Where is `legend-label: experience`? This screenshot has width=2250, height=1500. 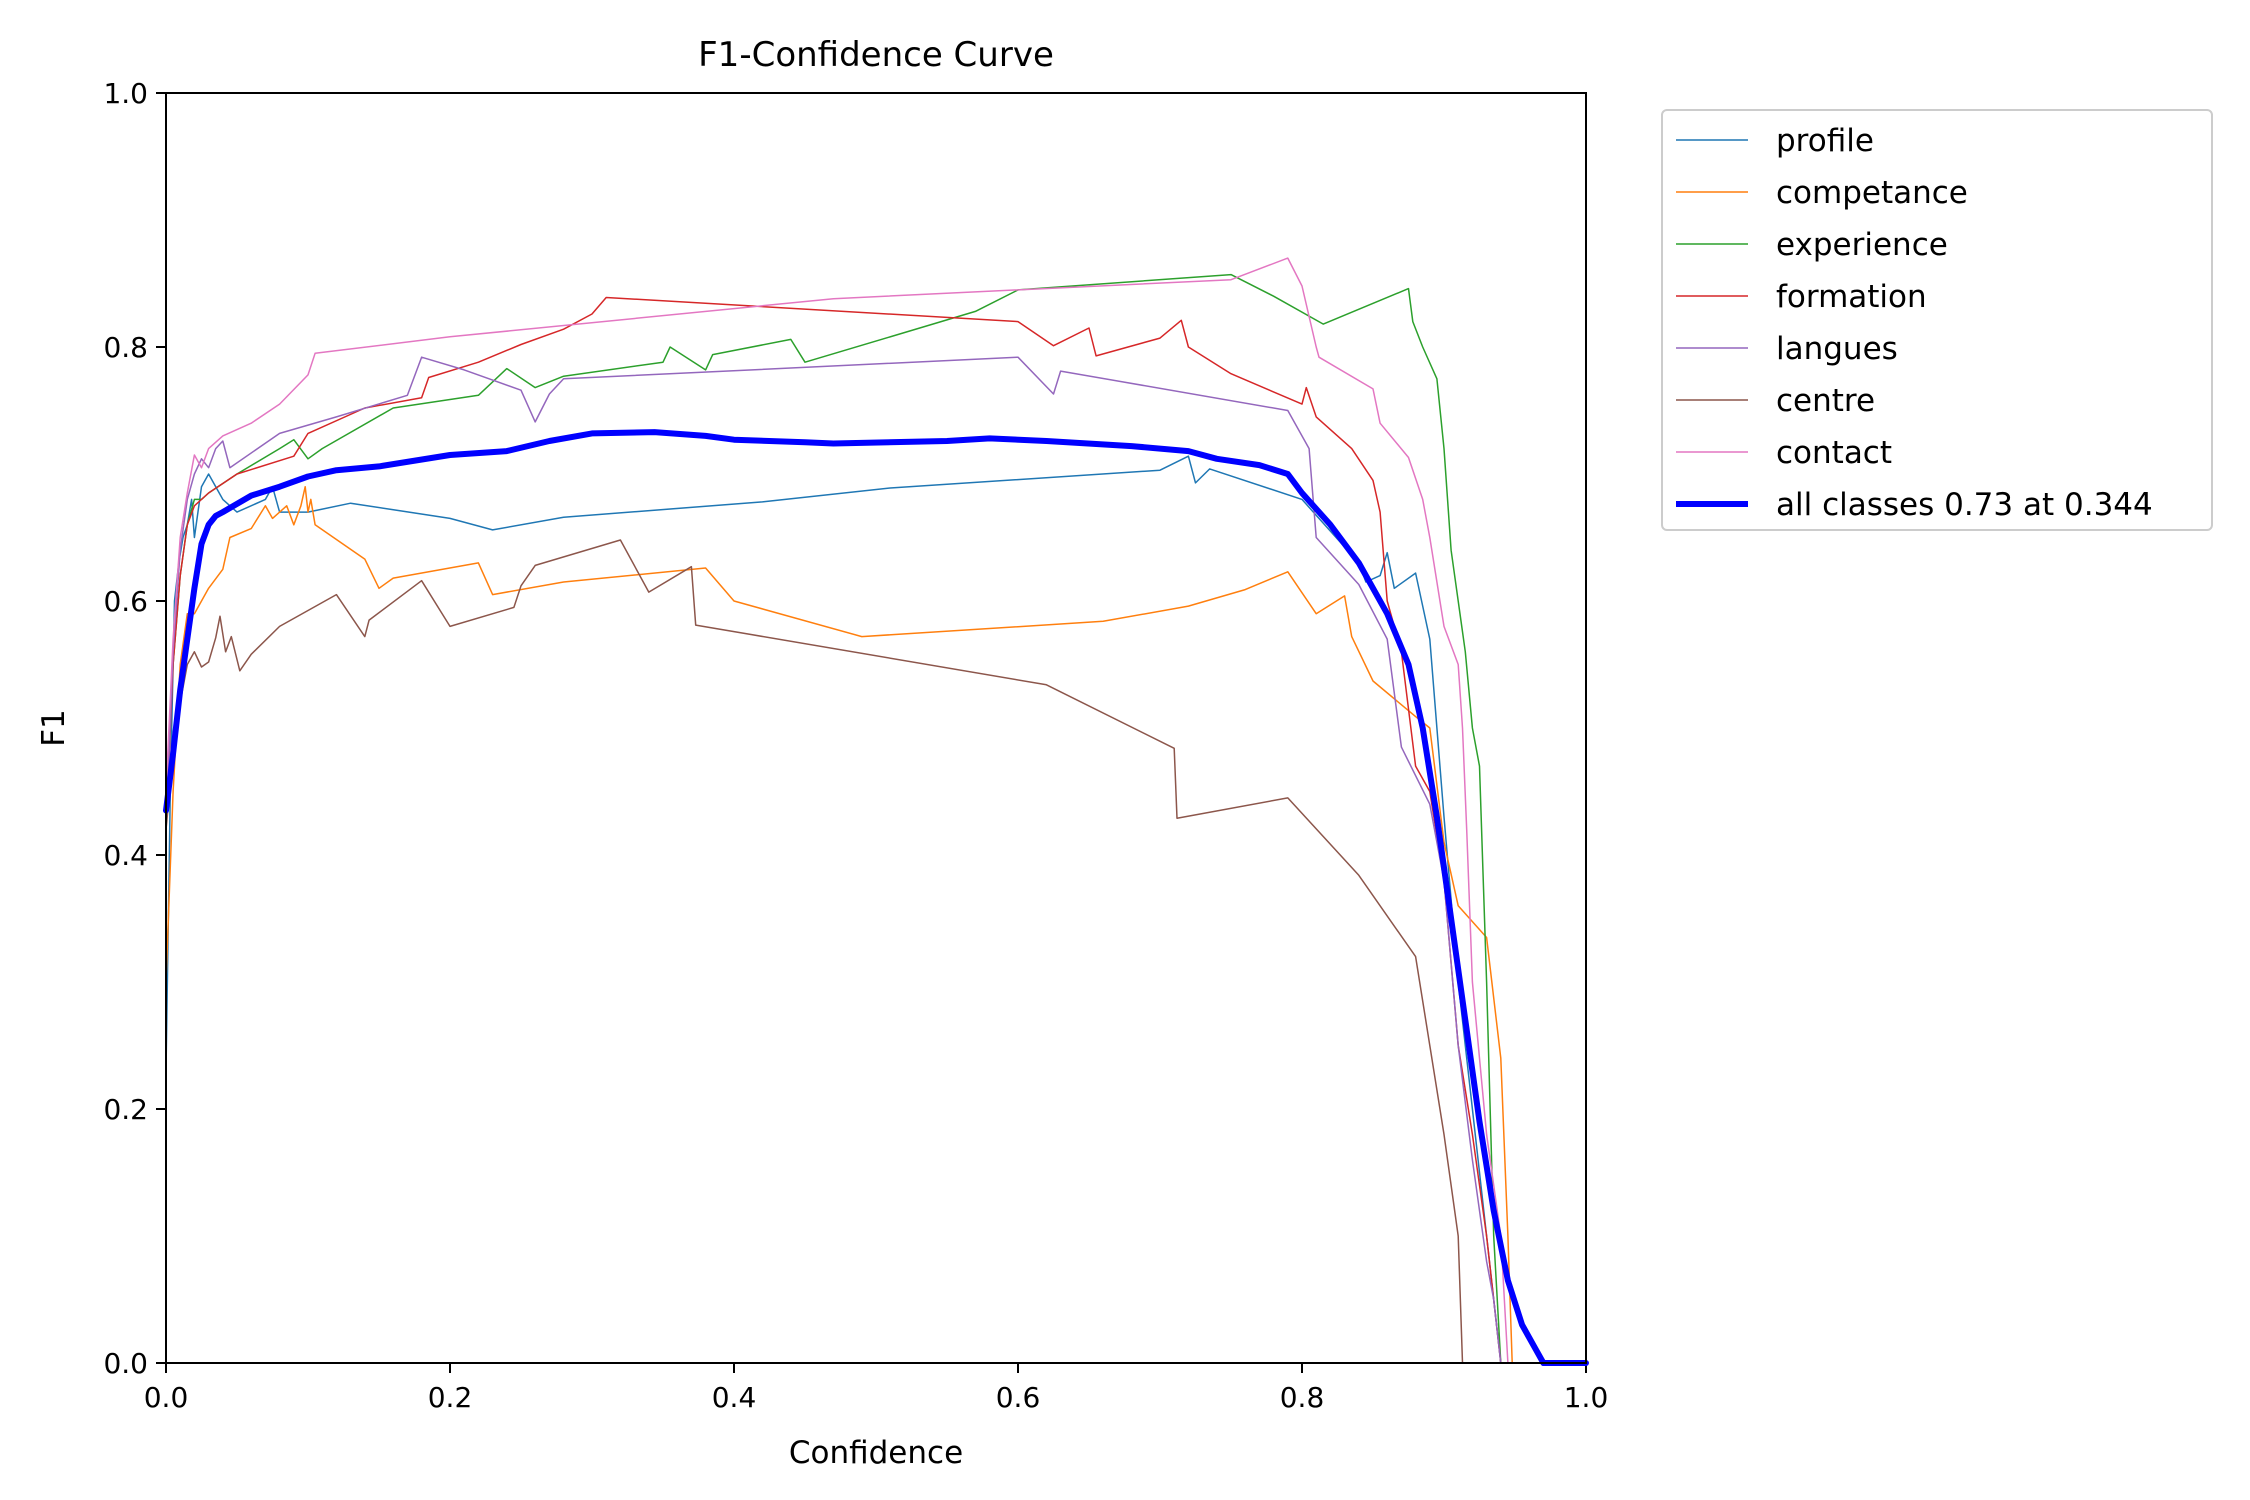
legend-label: experience is located at coordinates (1862, 245).